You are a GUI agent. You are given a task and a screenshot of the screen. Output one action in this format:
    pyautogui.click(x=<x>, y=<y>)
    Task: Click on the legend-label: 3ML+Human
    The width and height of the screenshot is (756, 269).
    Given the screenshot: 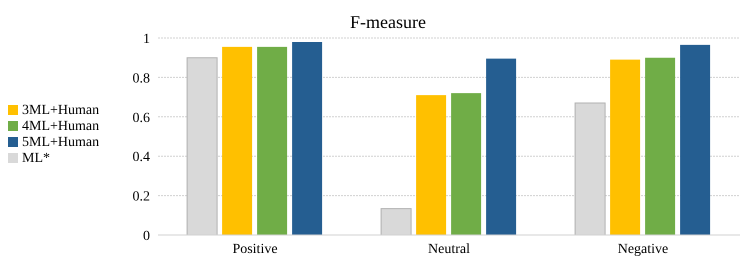 What is the action you would take?
    pyautogui.click(x=61, y=110)
    